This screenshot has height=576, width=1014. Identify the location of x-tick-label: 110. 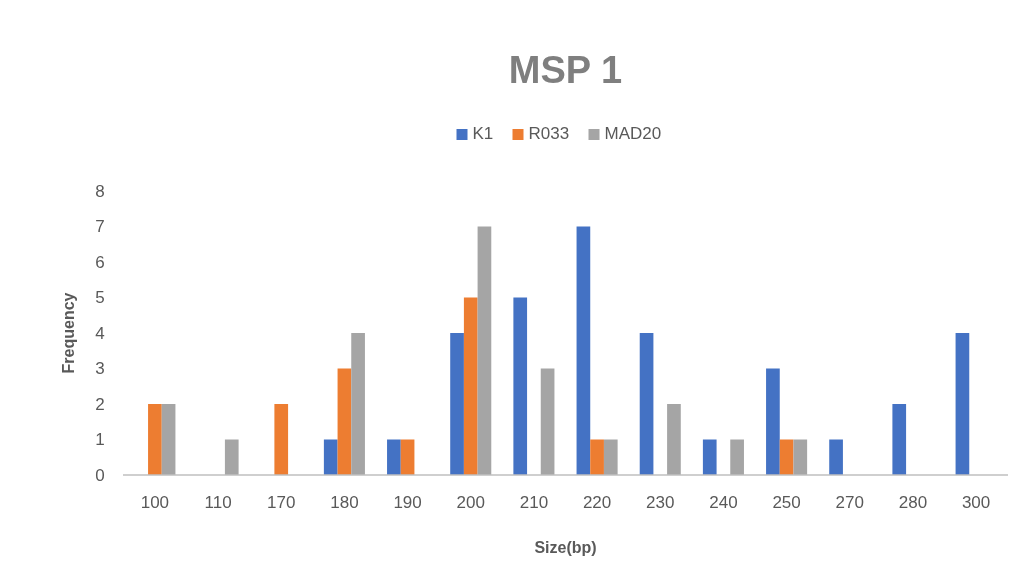
(218, 502).